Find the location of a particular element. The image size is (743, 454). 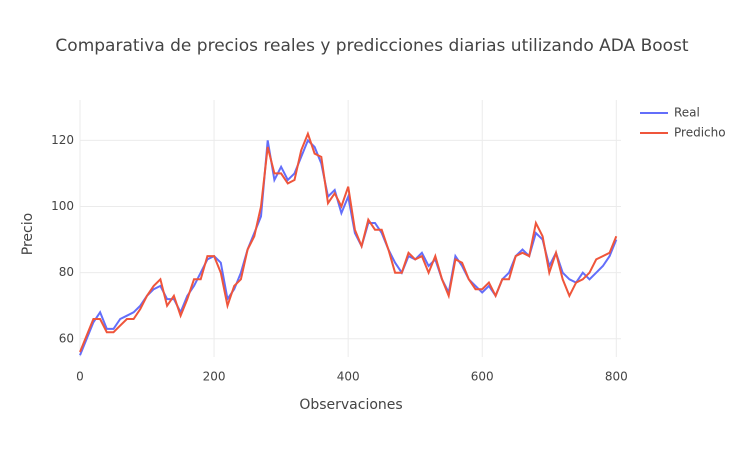

y-tick-label: 60 is located at coordinates (66, 338).